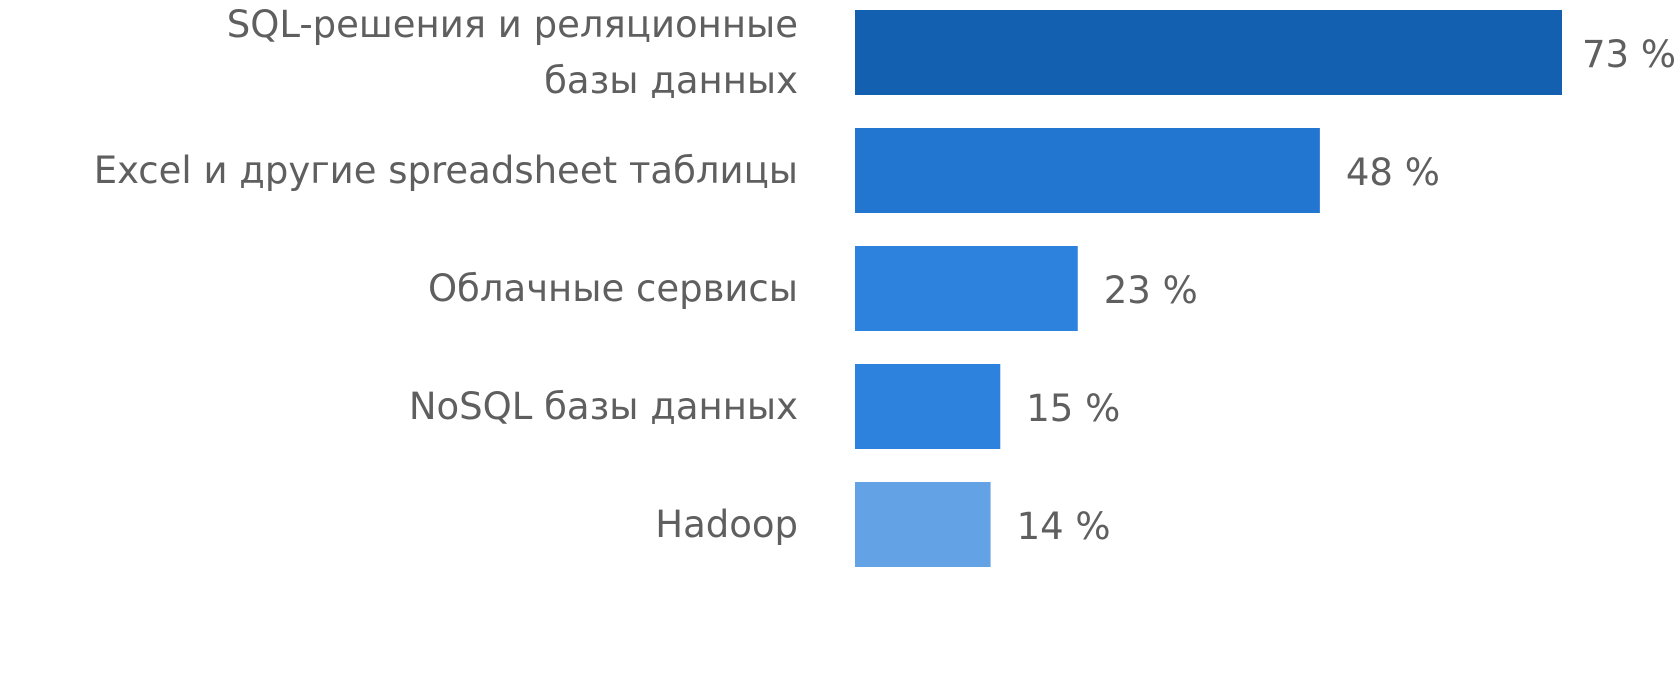 The height and width of the screenshot is (673, 1680). What do you see at coordinates (1629, 54) in the screenshot?
I see `value-label: 73 %` at bounding box center [1629, 54].